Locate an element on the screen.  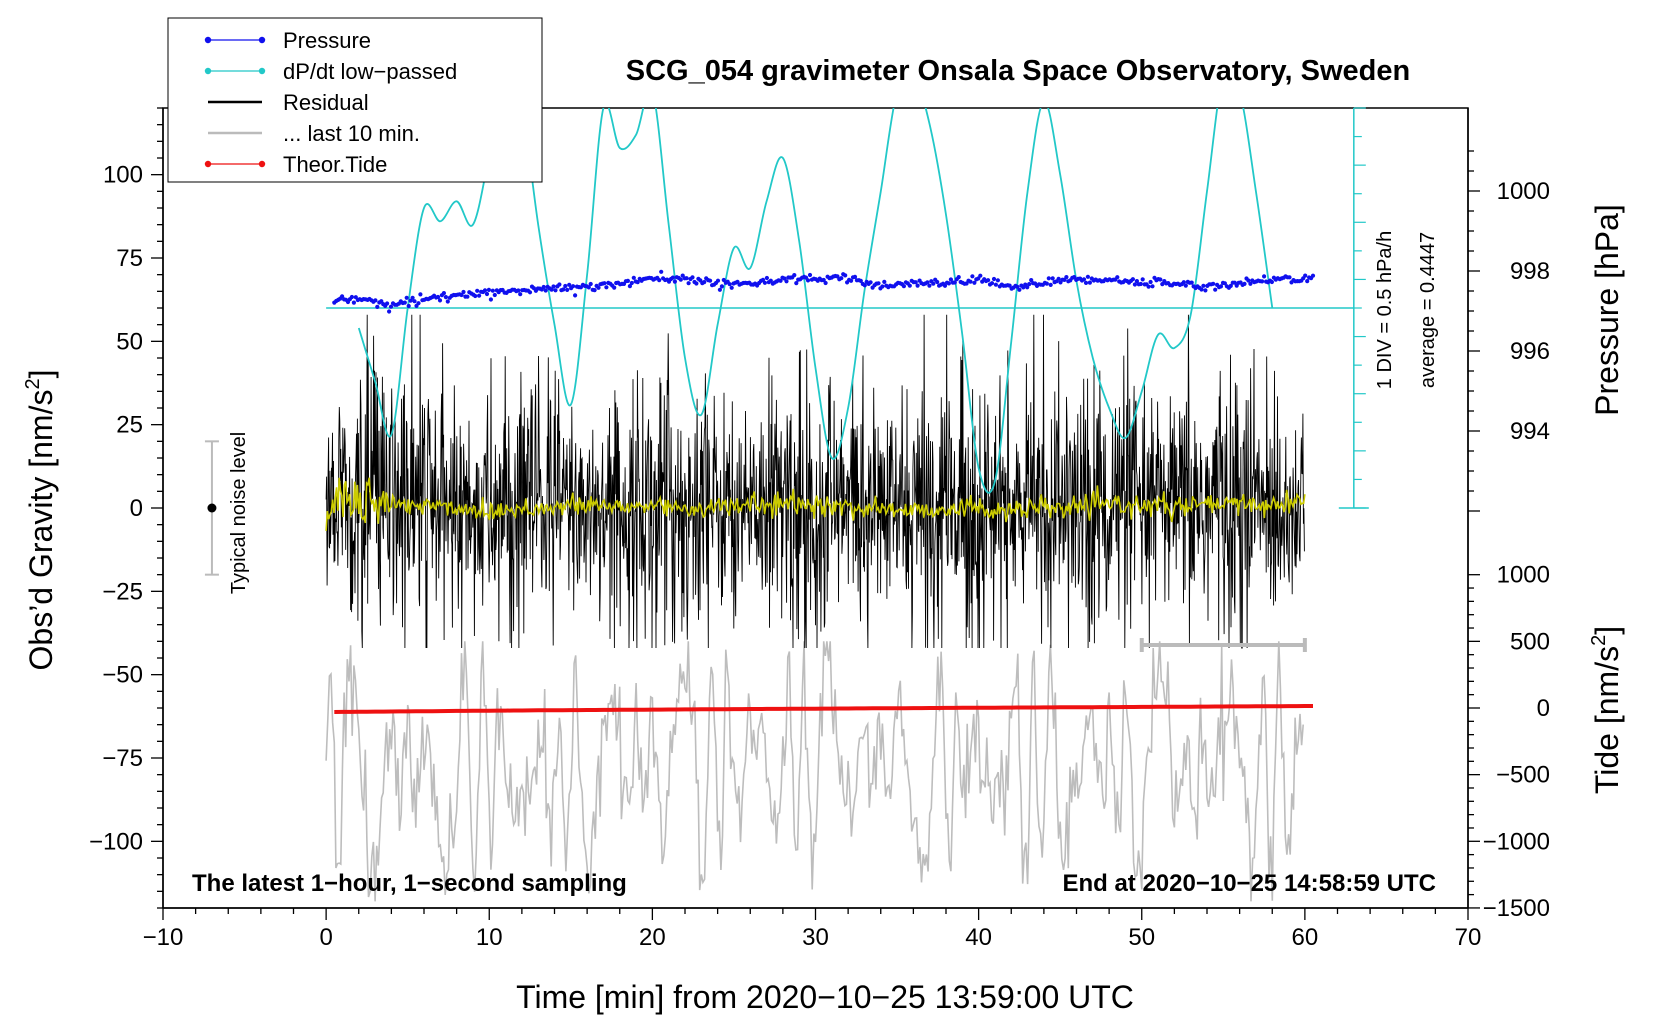
y-axis-left-title: Obs’d Gravity [nm/s2] is located at coordinates (40, 520).